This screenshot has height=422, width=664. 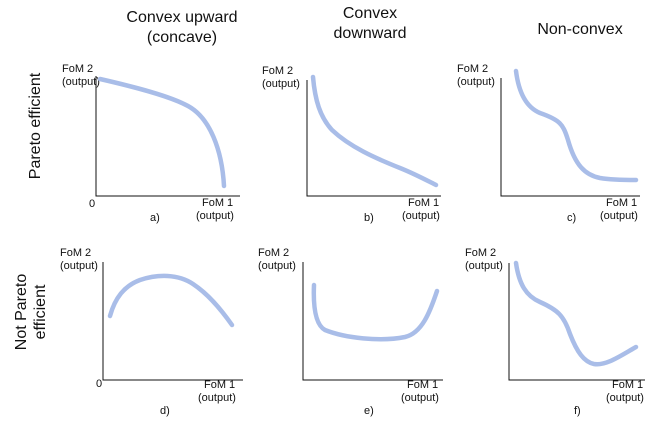 I want to click on axes-d, so click(x=172, y=321).